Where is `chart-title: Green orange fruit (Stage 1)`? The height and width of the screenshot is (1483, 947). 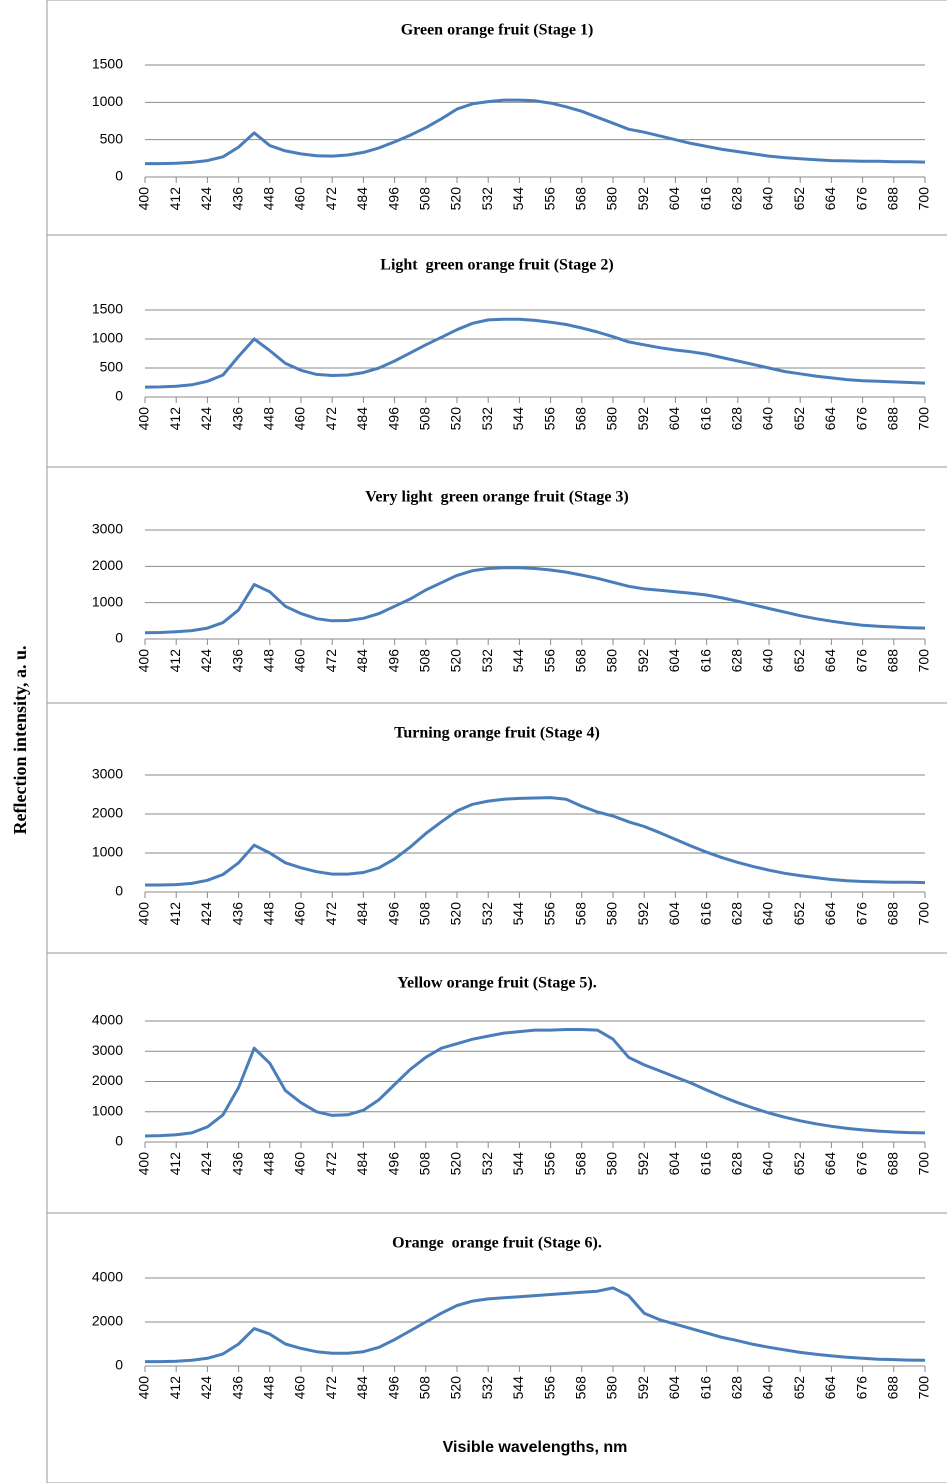 chart-title: Green orange fruit (Stage 1) is located at coordinates (497, 30).